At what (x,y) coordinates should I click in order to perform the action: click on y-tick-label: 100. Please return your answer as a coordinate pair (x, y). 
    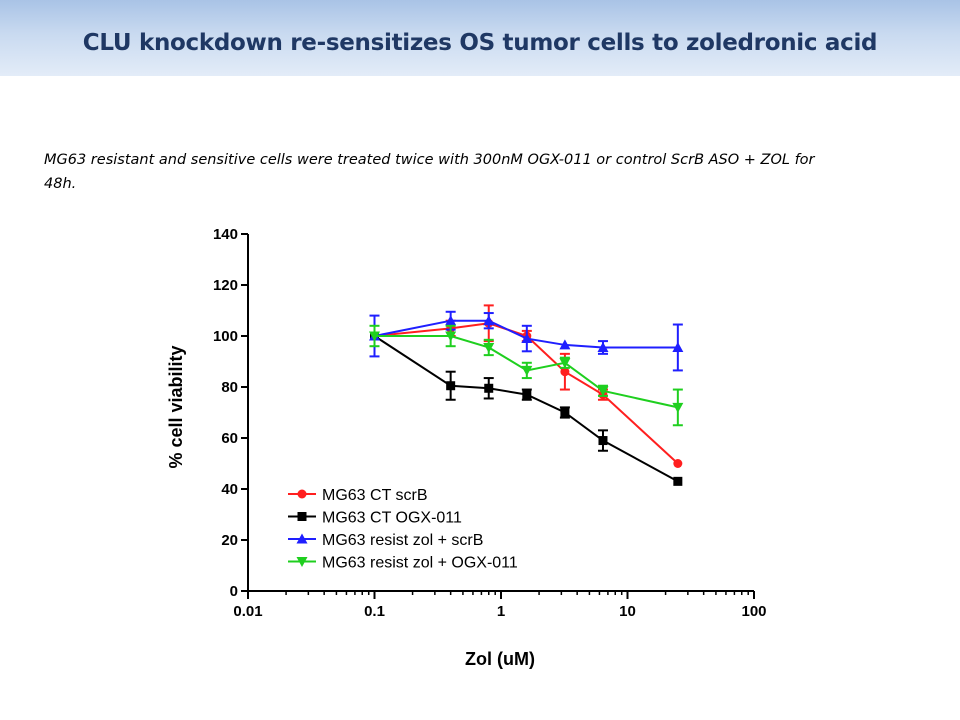
    Looking at the image, I should click on (225, 336).